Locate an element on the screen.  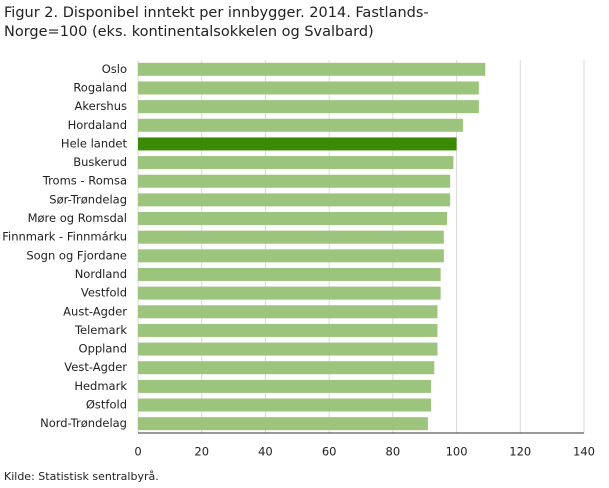
y-tick-label: Hele landet is located at coordinates (94, 143).